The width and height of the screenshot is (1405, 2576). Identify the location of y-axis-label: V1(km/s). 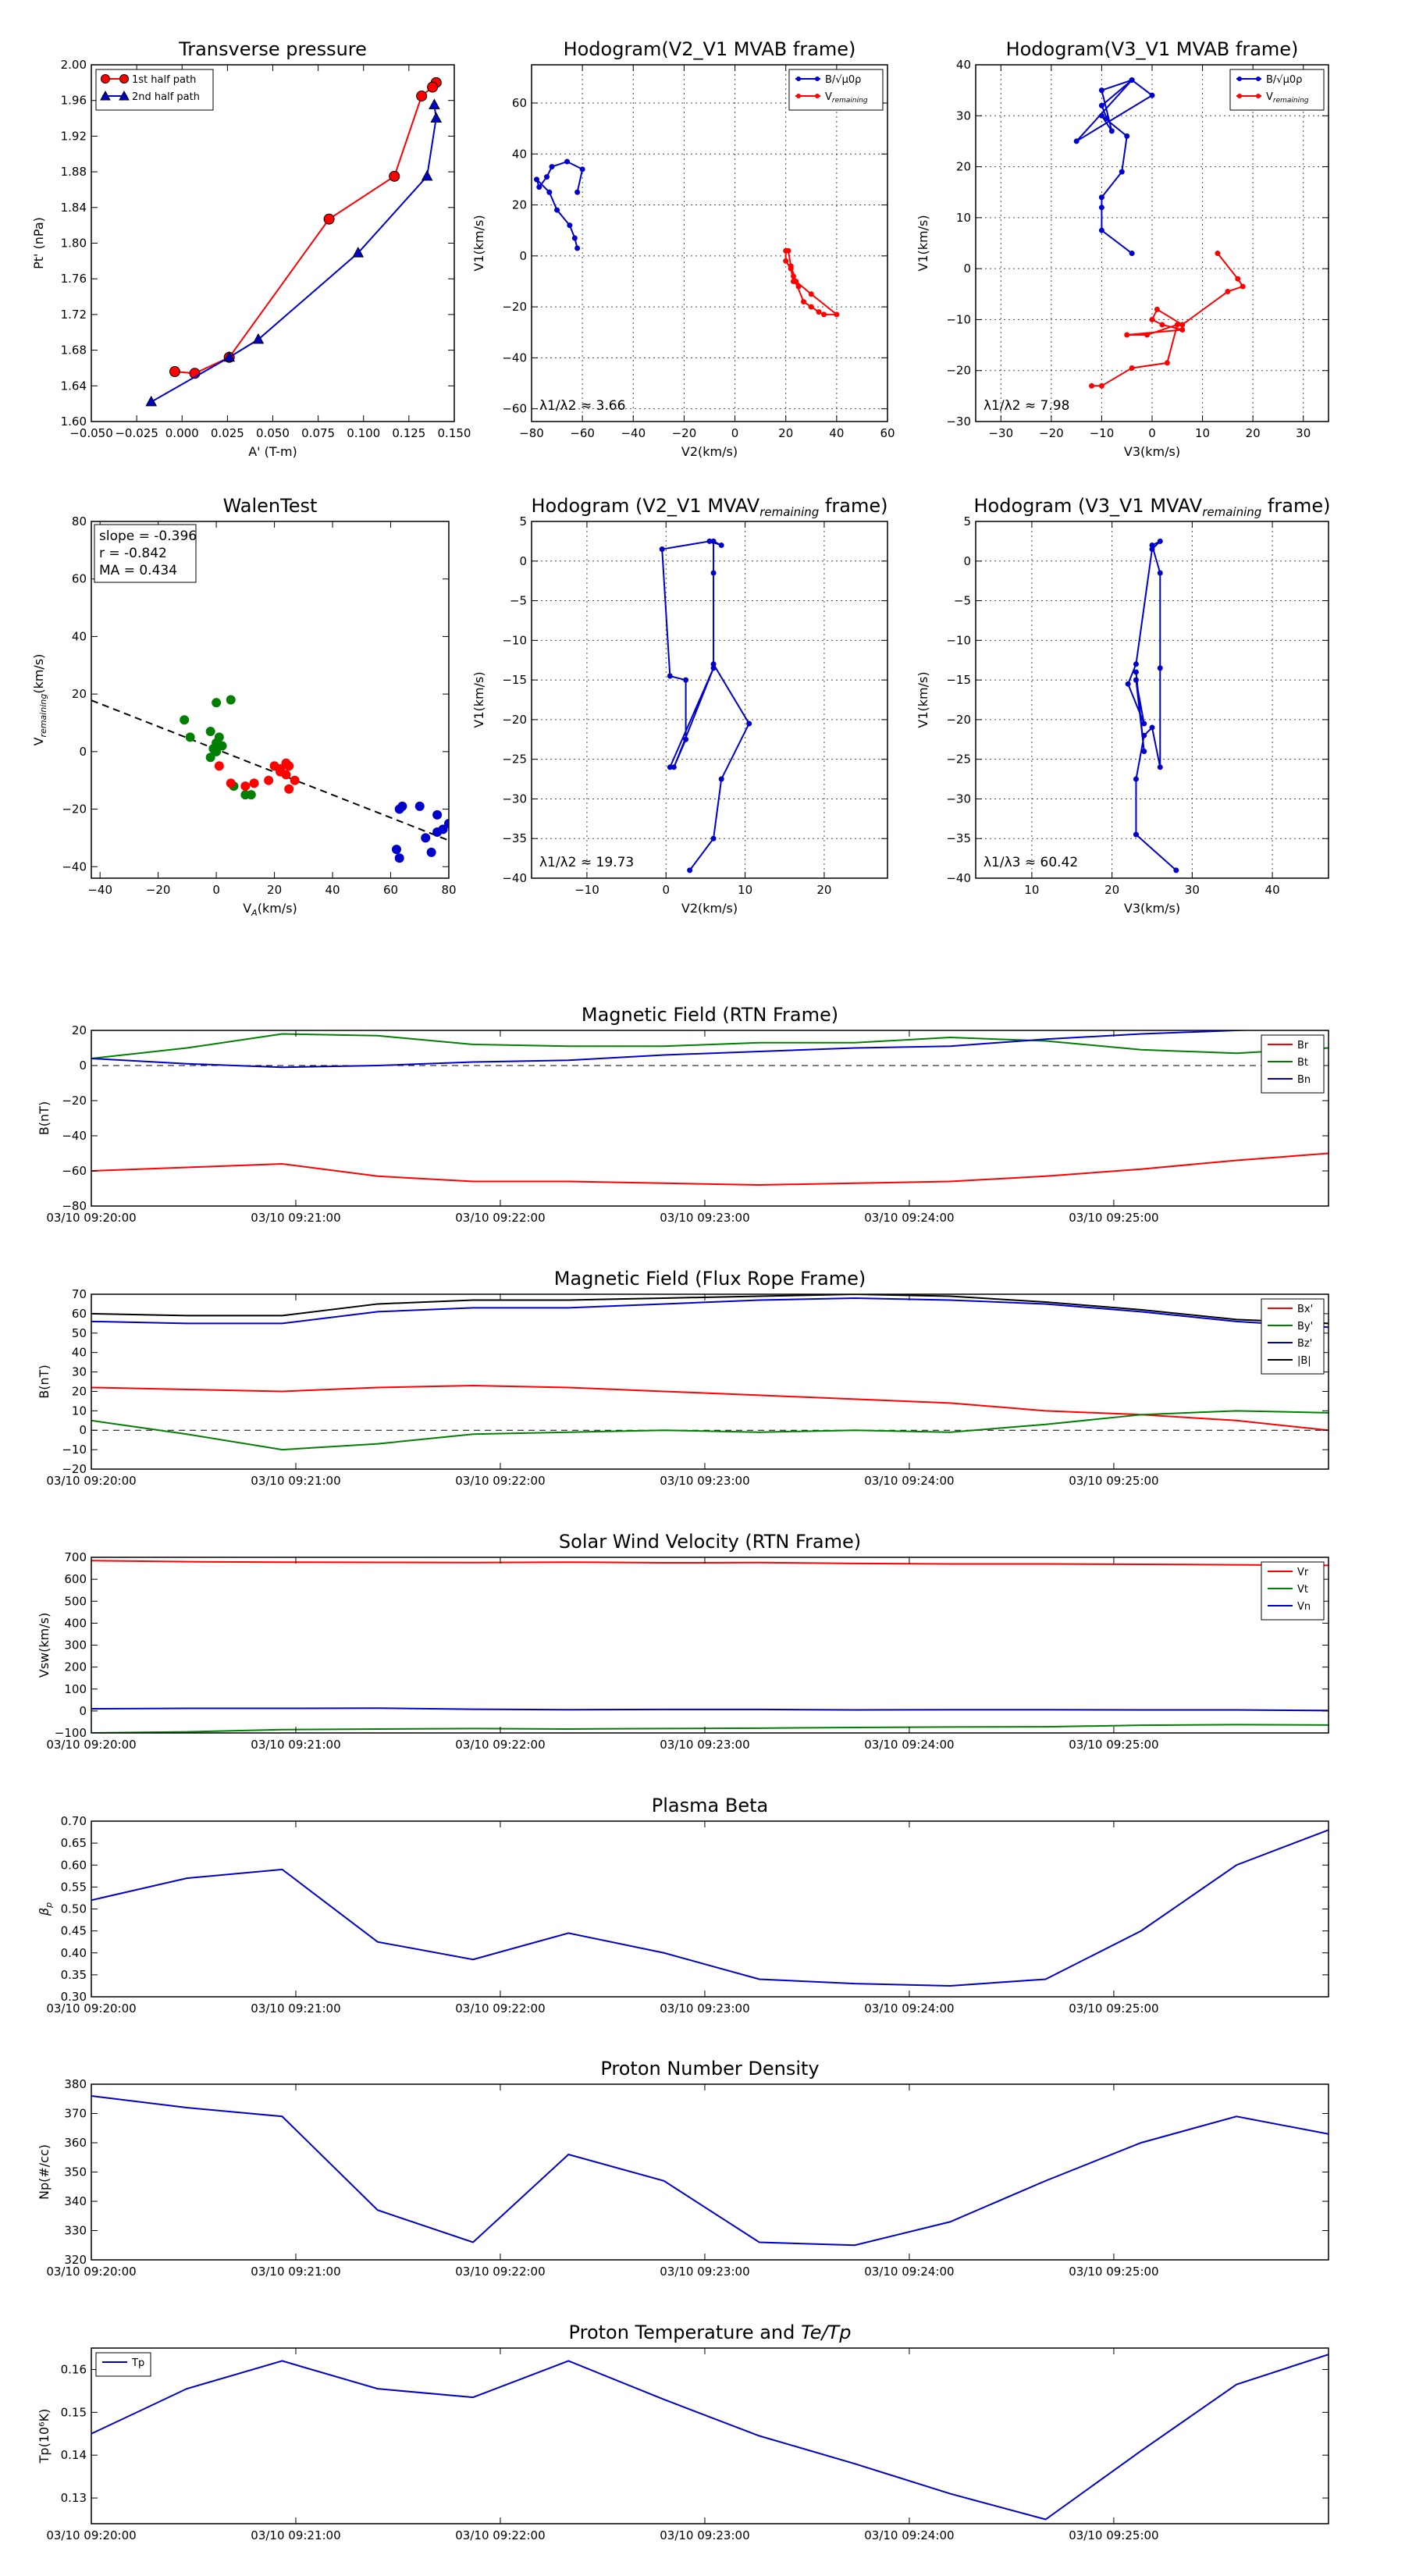
(479, 699).